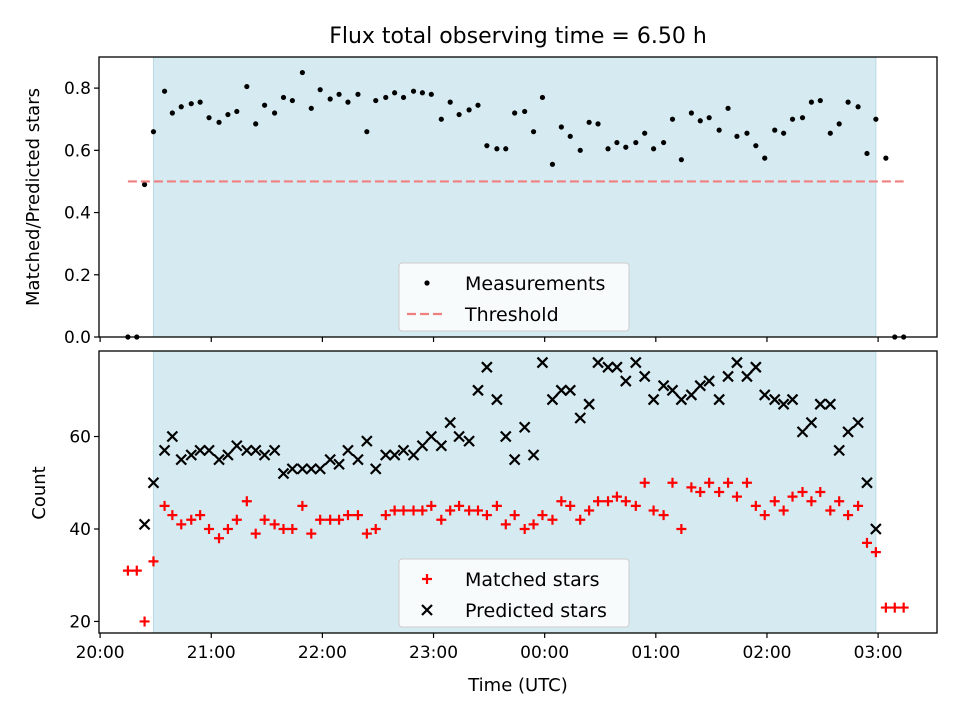 The height and width of the screenshot is (720, 960). Describe the element at coordinates (77, 151) in the screenshot. I see `y-tick-label: 0.6` at that location.